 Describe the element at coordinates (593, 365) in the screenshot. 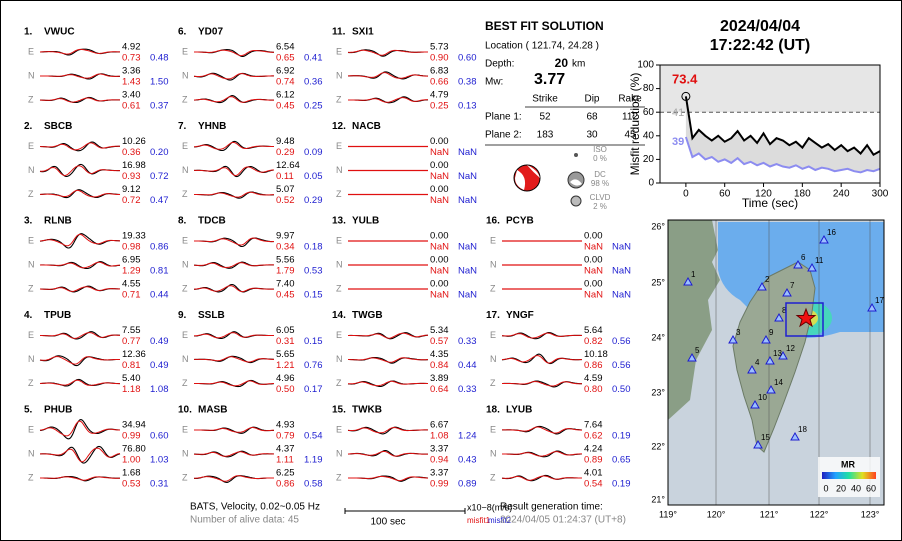

I see `misfit1: 0.86` at that location.